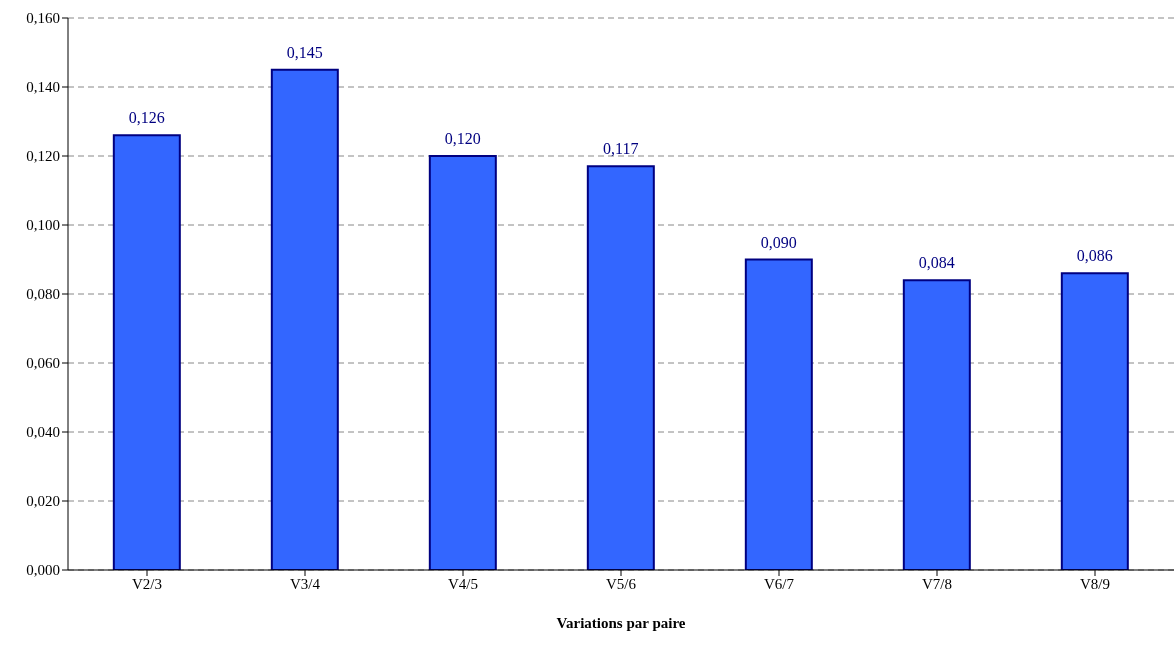  What do you see at coordinates (43, 156) in the screenshot?
I see `y-tick-label: 0,120` at bounding box center [43, 156].